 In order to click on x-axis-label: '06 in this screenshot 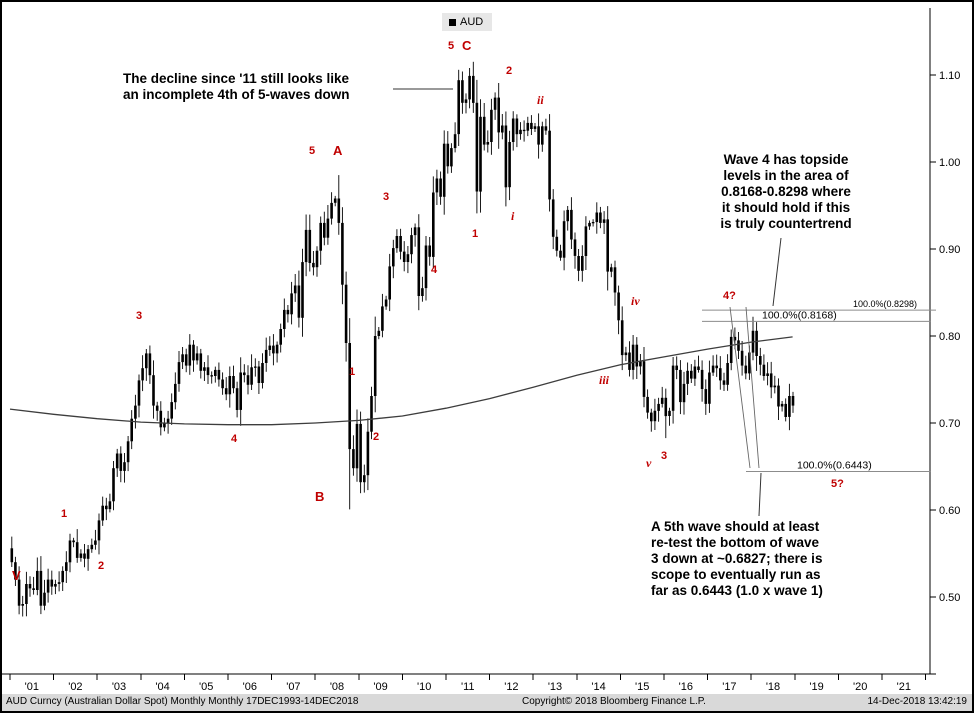, I will do `click(250, 687)`.